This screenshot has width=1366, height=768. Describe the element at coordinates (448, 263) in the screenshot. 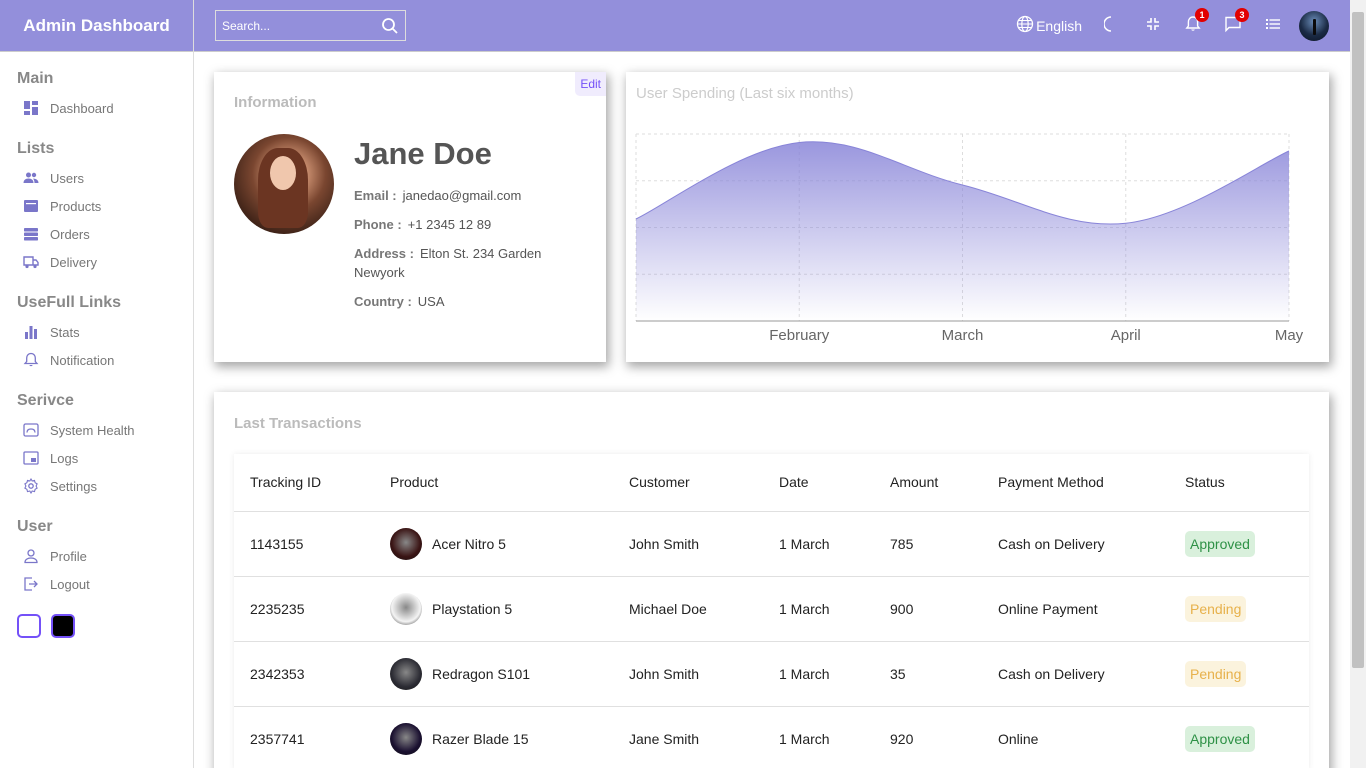

I see `address-value: Elton St. 234 Garden Newyork` at that location.